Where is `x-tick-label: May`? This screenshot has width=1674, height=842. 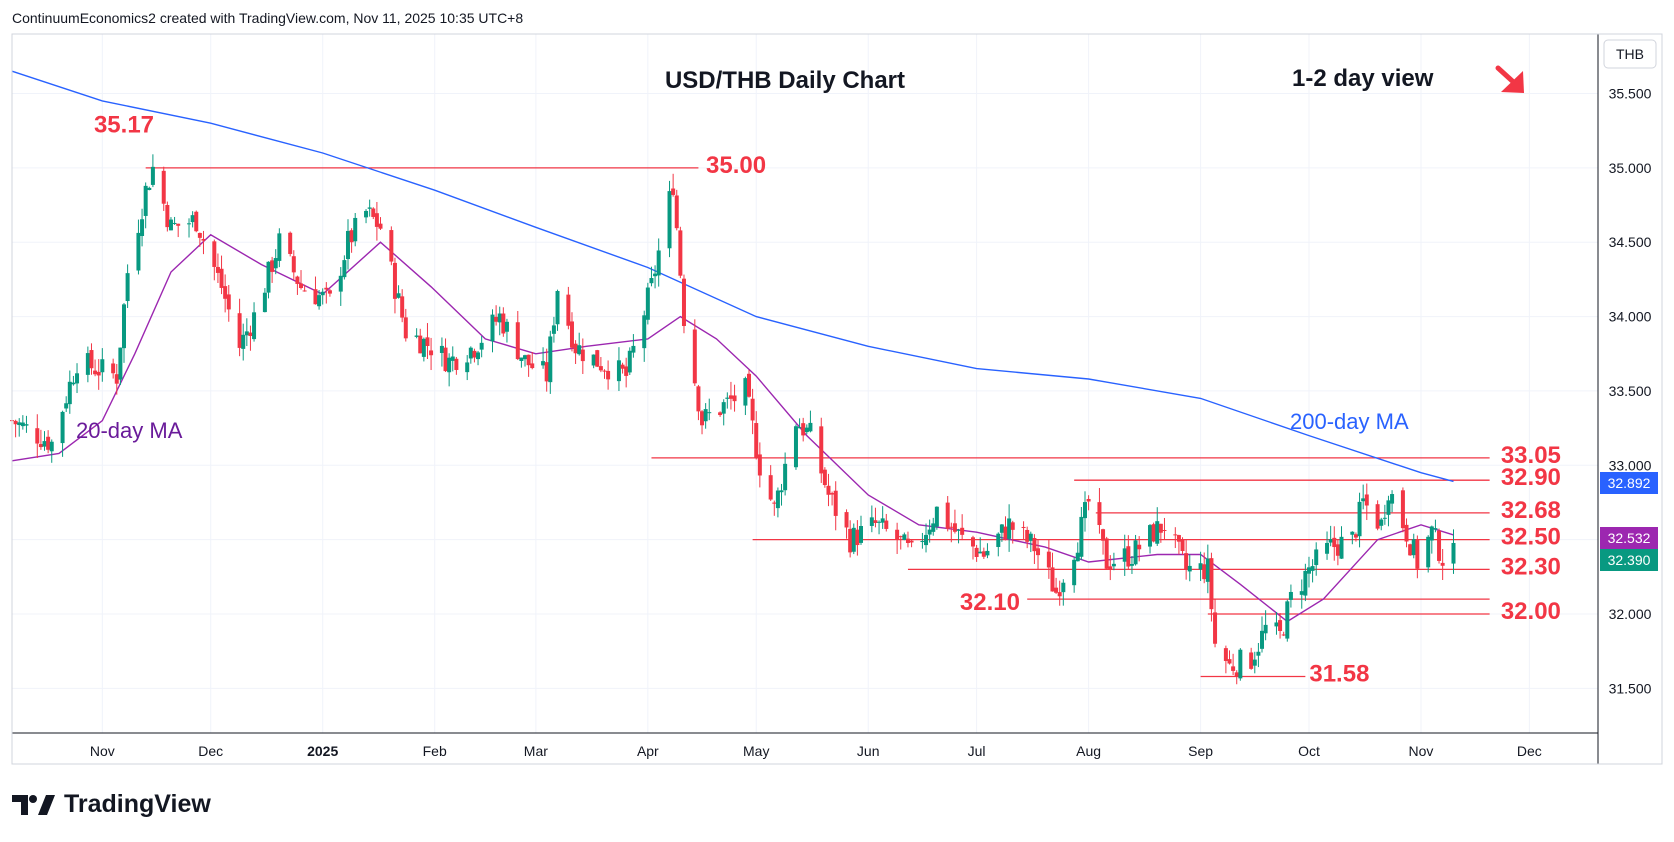
x-tick-label: May is located at coordinates (756, 751).